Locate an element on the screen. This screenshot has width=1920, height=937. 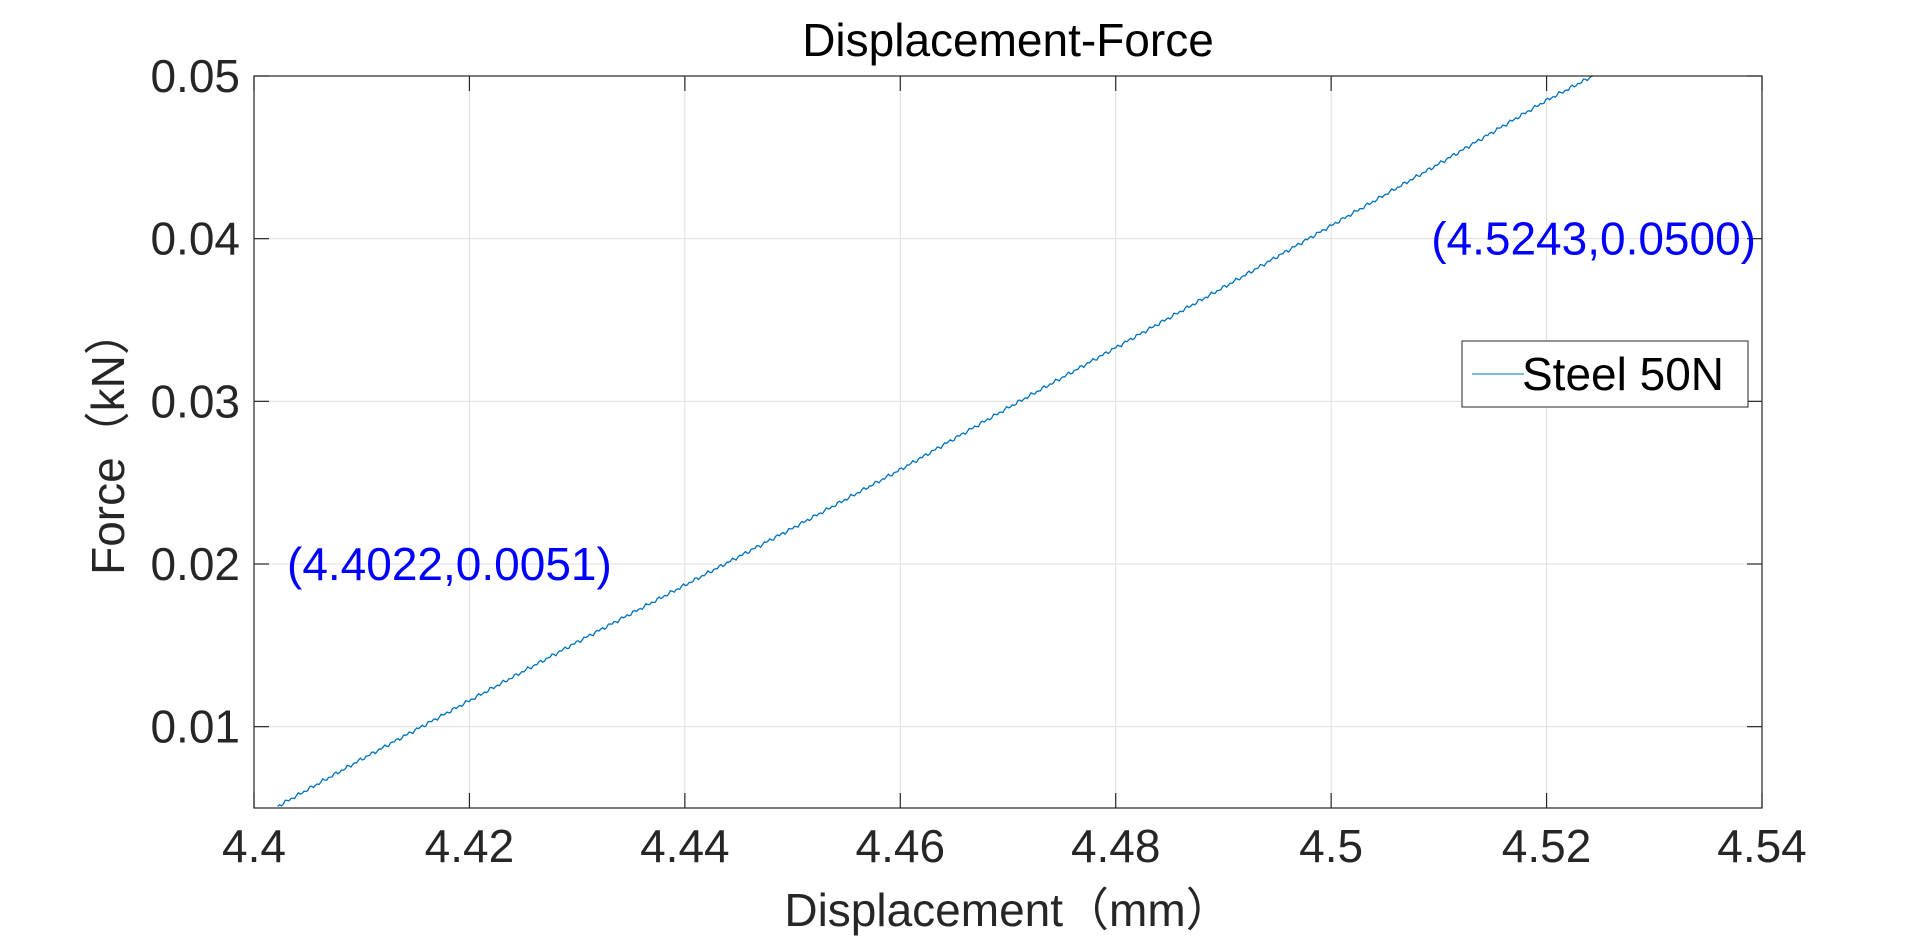
x-tick-labels: 4.4 4.42 4.44 4.46 4.48 4.5 4.52 4.54 is located at coordinates (1014, 846).